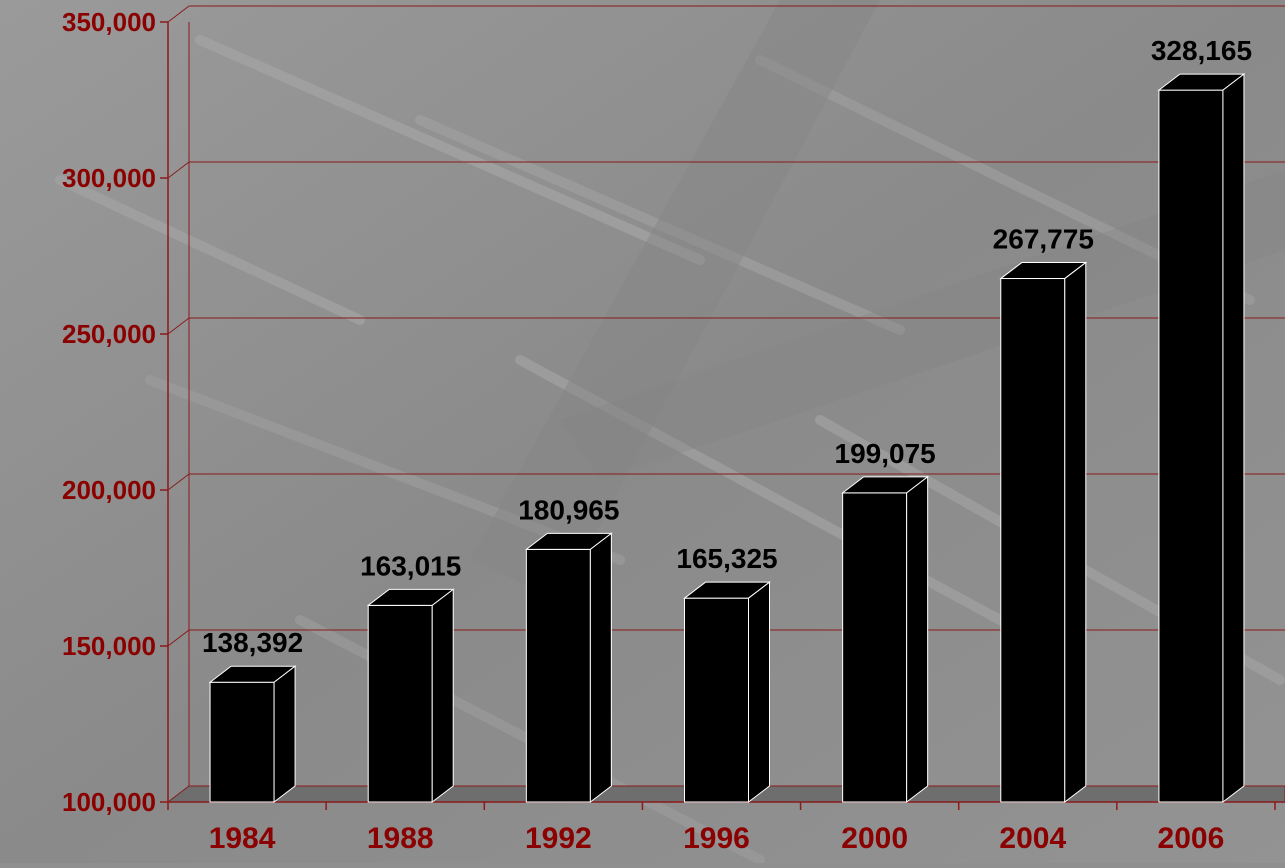 The height and width of the screenshot is (868, 1285). Describe the element at coordinates (109, 178) in the screenshot. I see `y-tick-label: 300,000` at that location.